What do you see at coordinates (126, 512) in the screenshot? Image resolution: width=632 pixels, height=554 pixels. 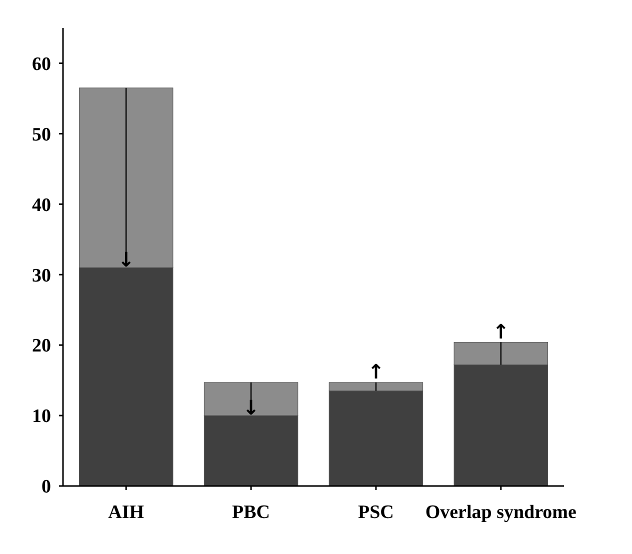 I see `x-tick-label: AIH` at bounding box center [126, 512].